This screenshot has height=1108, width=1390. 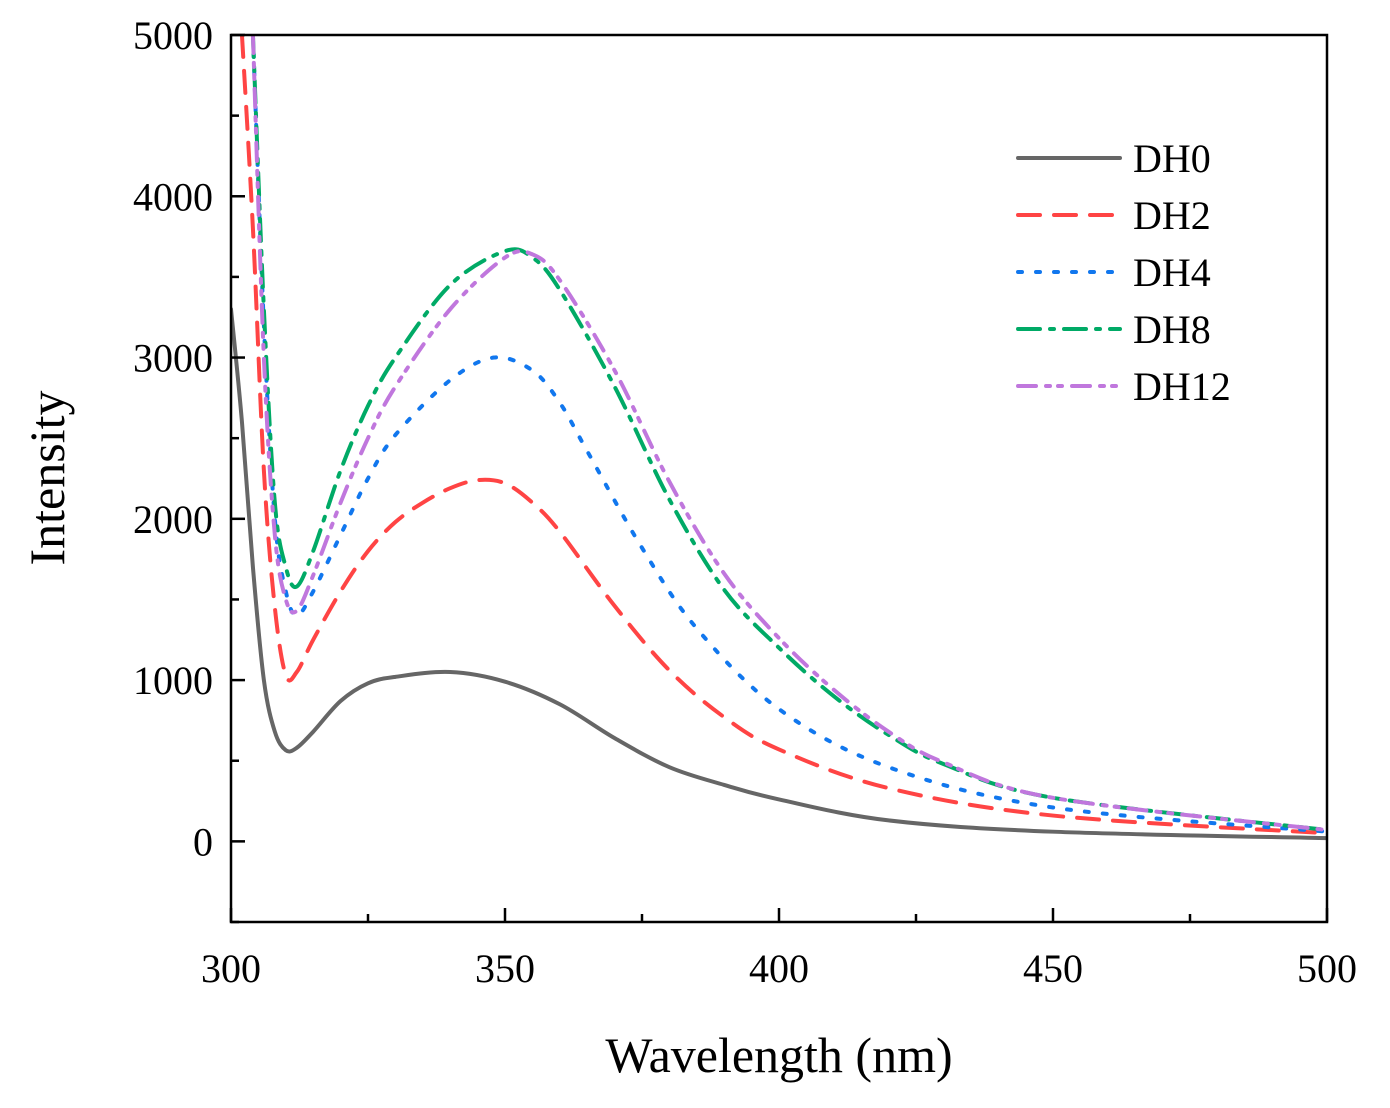 I want to click on y-tick-label: 3000, so click(x=173, y=358).